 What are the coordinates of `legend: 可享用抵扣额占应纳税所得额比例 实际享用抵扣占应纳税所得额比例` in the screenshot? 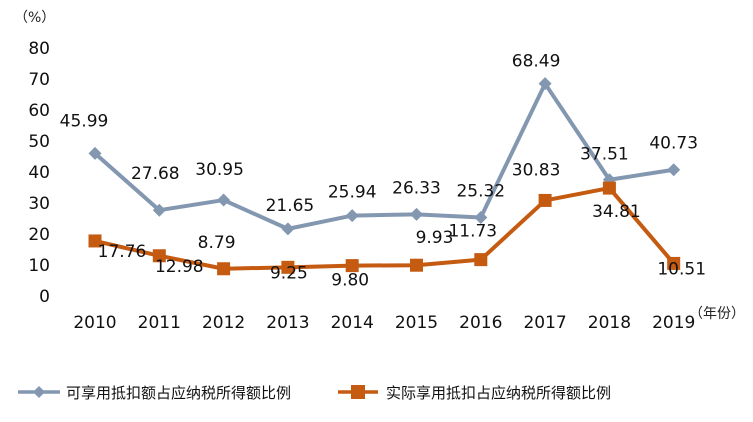 It's located at (314, 393).